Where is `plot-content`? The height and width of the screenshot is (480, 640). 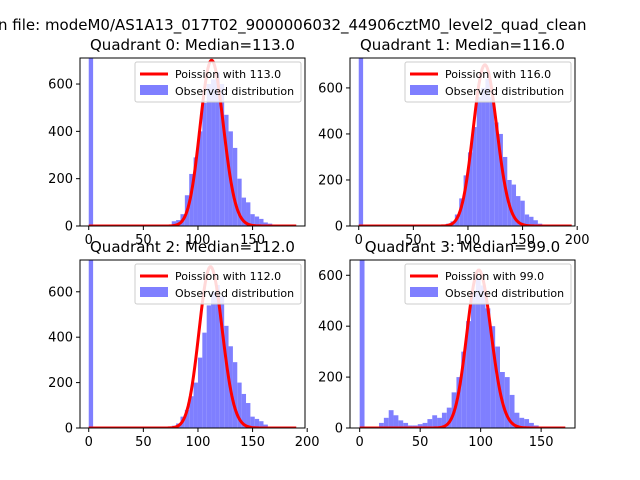 plot-content is located at coordinates (192, 142).